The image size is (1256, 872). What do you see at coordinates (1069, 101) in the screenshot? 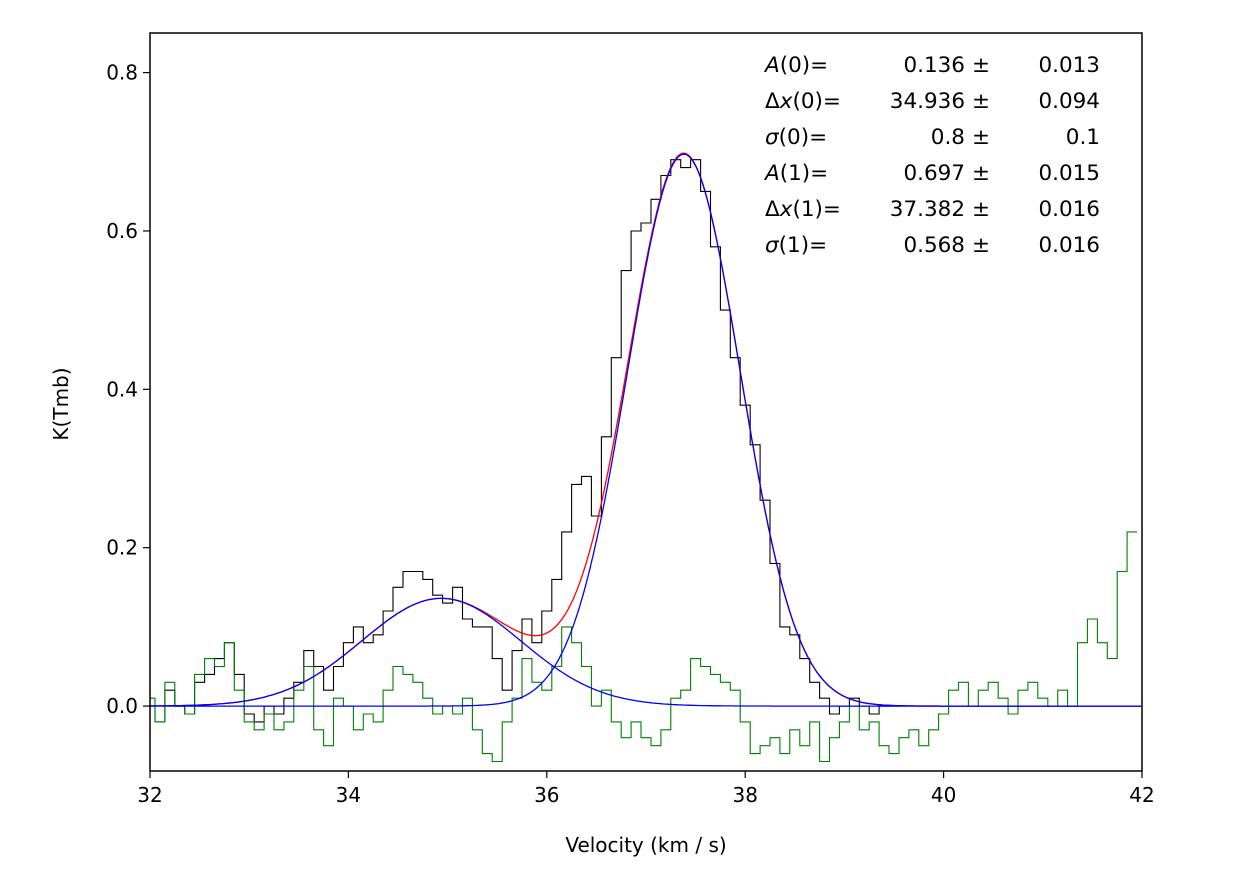
I see `fit-param-error: 0.094` at bounding box center [1069, 101].